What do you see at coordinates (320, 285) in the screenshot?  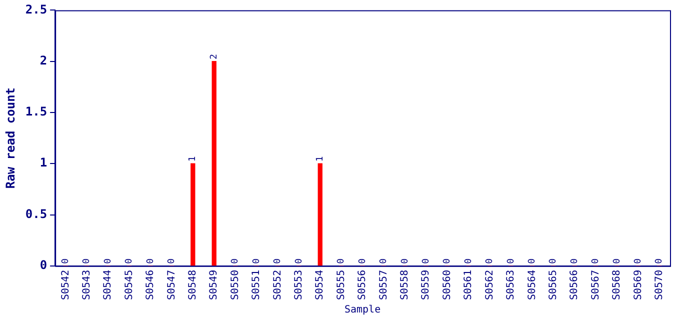 I see `x-tick-label: S0554` at bounding box center [320, 285].